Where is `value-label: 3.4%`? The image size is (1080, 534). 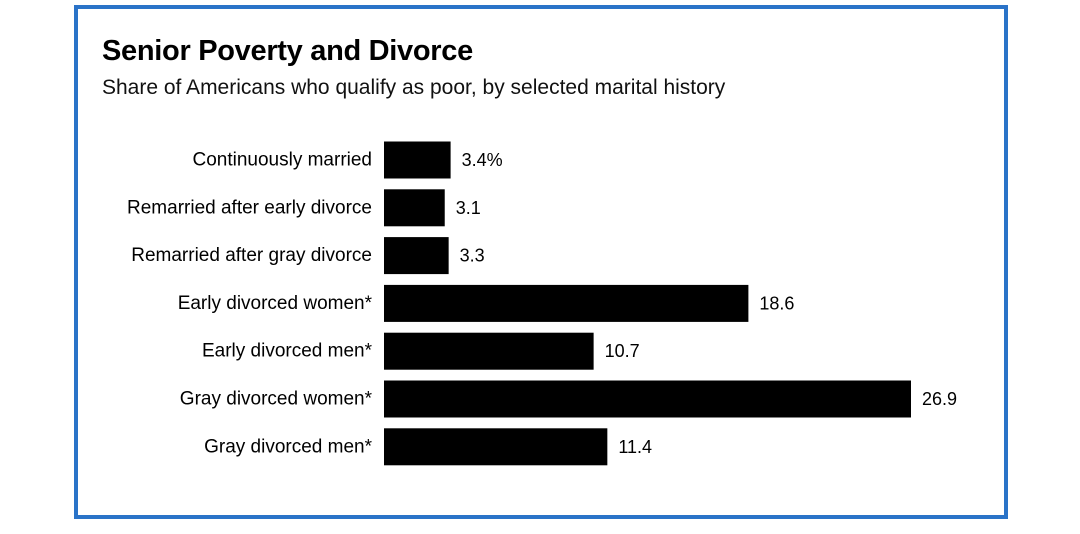 value-label: 3.4% is located at coordinates (482, 160).